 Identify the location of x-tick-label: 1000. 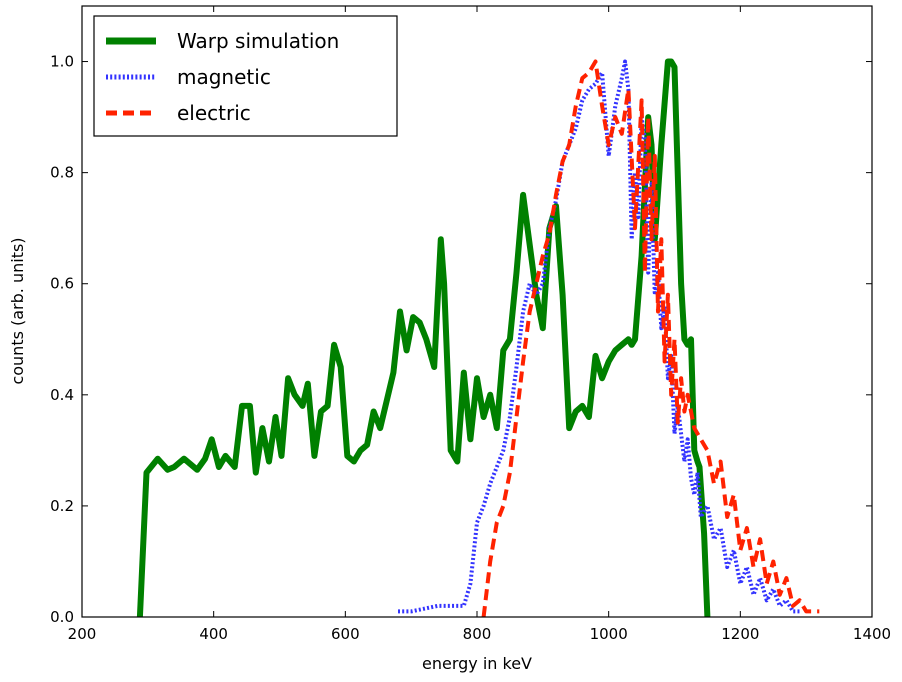
(609, 634).